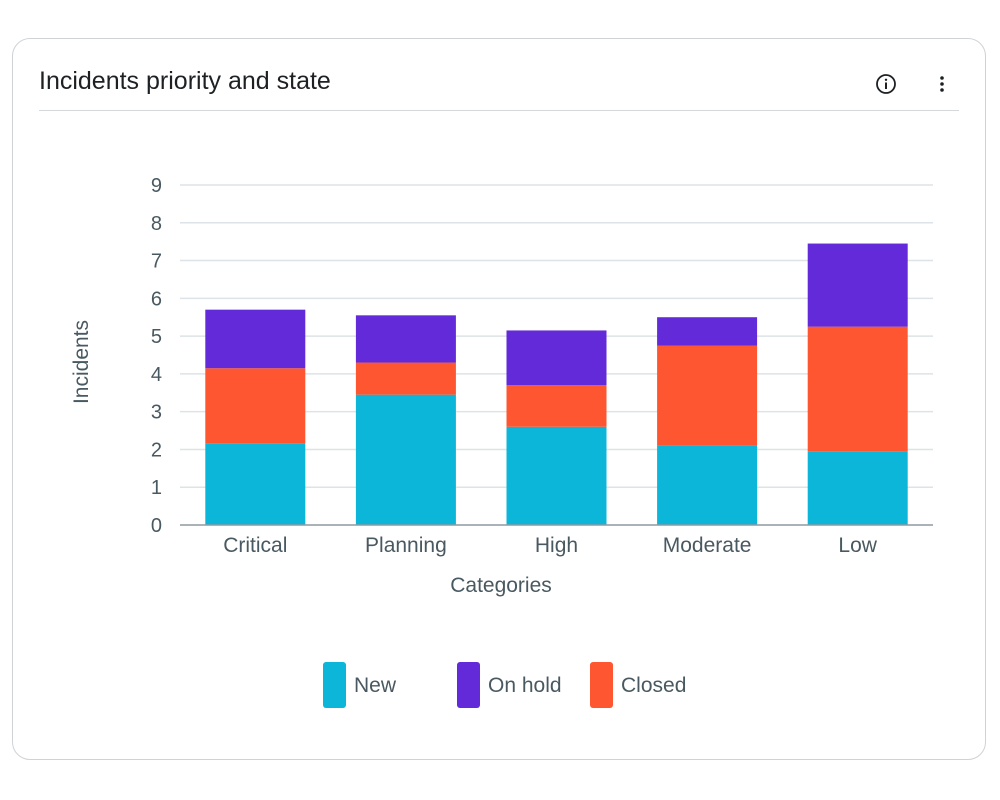 This screenshot has width=1000, height=800. I want to click on legend-item: New, so click(360, 685).